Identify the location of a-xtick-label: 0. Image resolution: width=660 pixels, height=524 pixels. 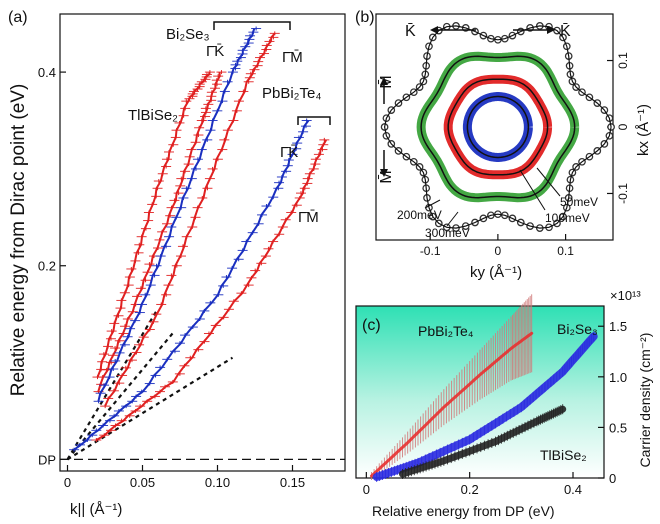
(67, 482).